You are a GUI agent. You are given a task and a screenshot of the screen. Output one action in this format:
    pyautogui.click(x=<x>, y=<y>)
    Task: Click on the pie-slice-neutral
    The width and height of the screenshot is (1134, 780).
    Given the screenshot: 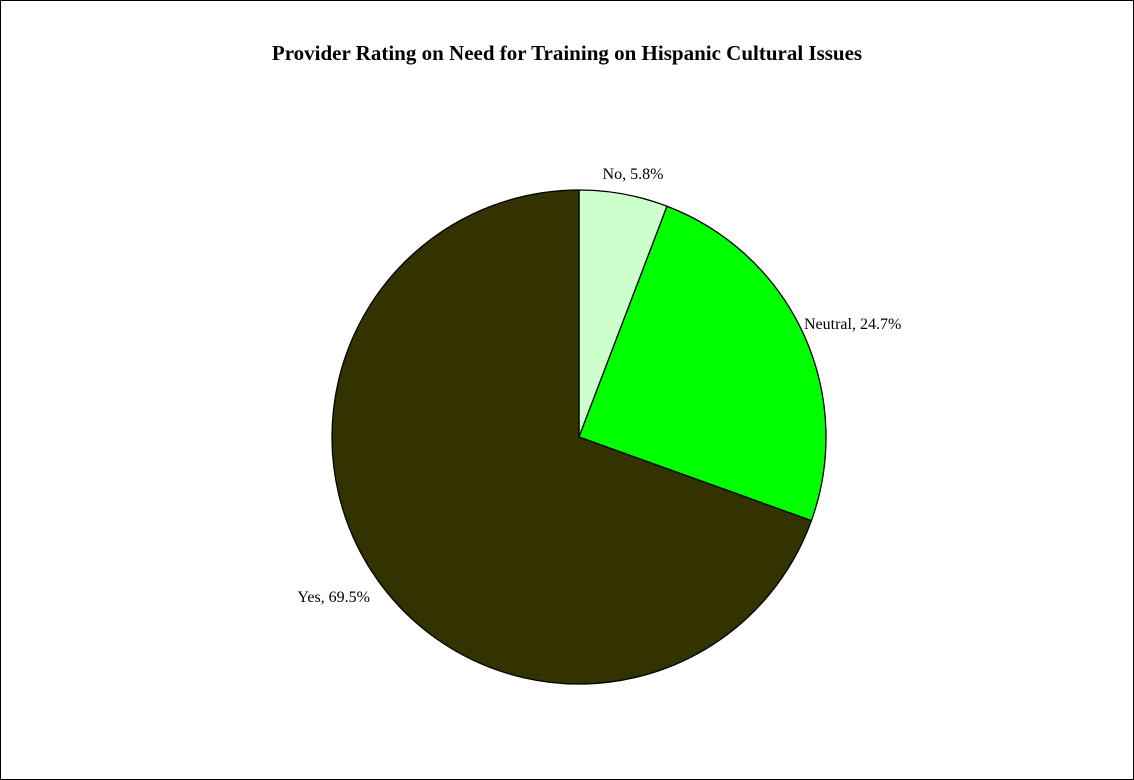 What is the action you would take?
    pyautogui.click(x=702, y=363)
    